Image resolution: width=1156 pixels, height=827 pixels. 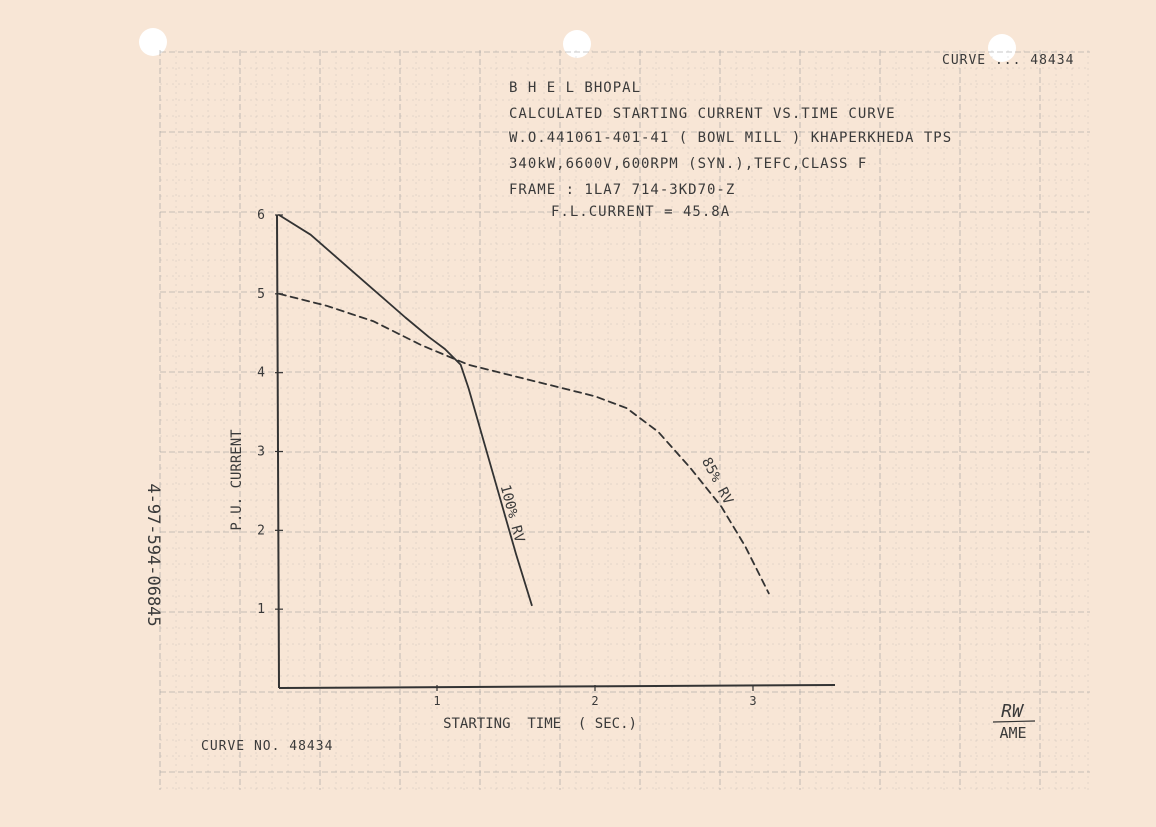 What do you see at coordinates (575, 88) in the screenshot?
I see `title-line-1: B H E L BHOPAL` at bounding box center [575, 88].